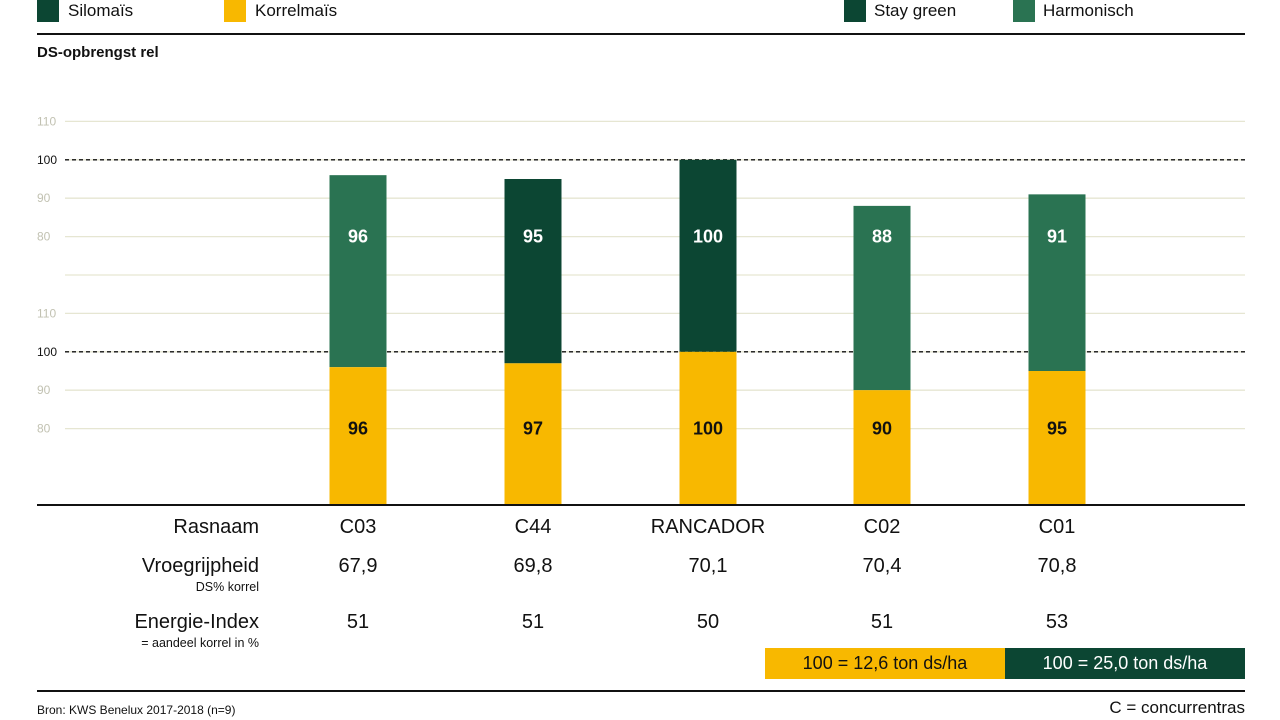 Image resolution: width=1280 pixels, height=720 pixels. Describe the element at coordinates (882, 237) in the screenshot. I see `bar-value-silomais: 88` at that location.